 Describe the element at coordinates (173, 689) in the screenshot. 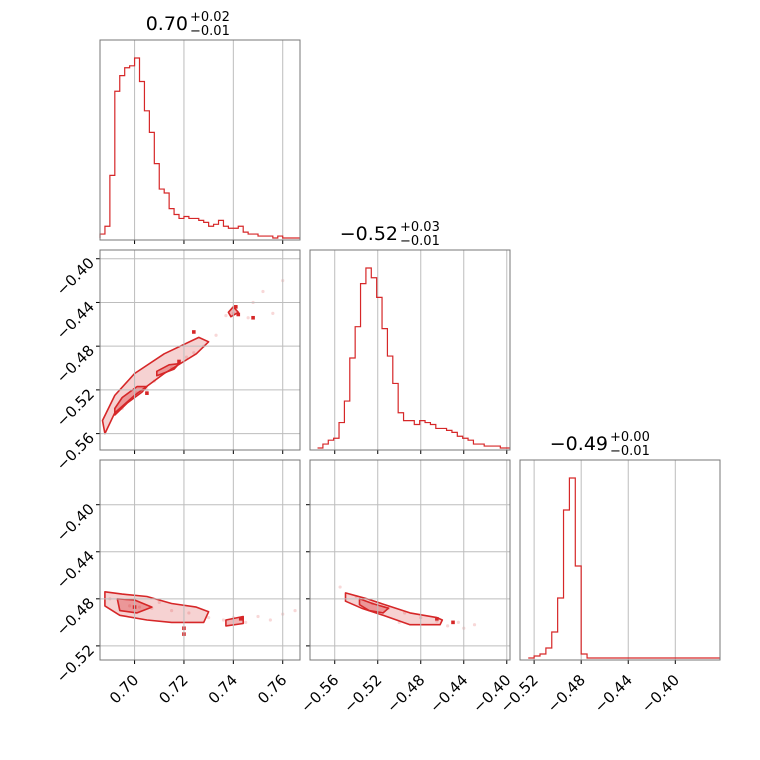

I see `p20-x-tick-label: 0.72` at that location.